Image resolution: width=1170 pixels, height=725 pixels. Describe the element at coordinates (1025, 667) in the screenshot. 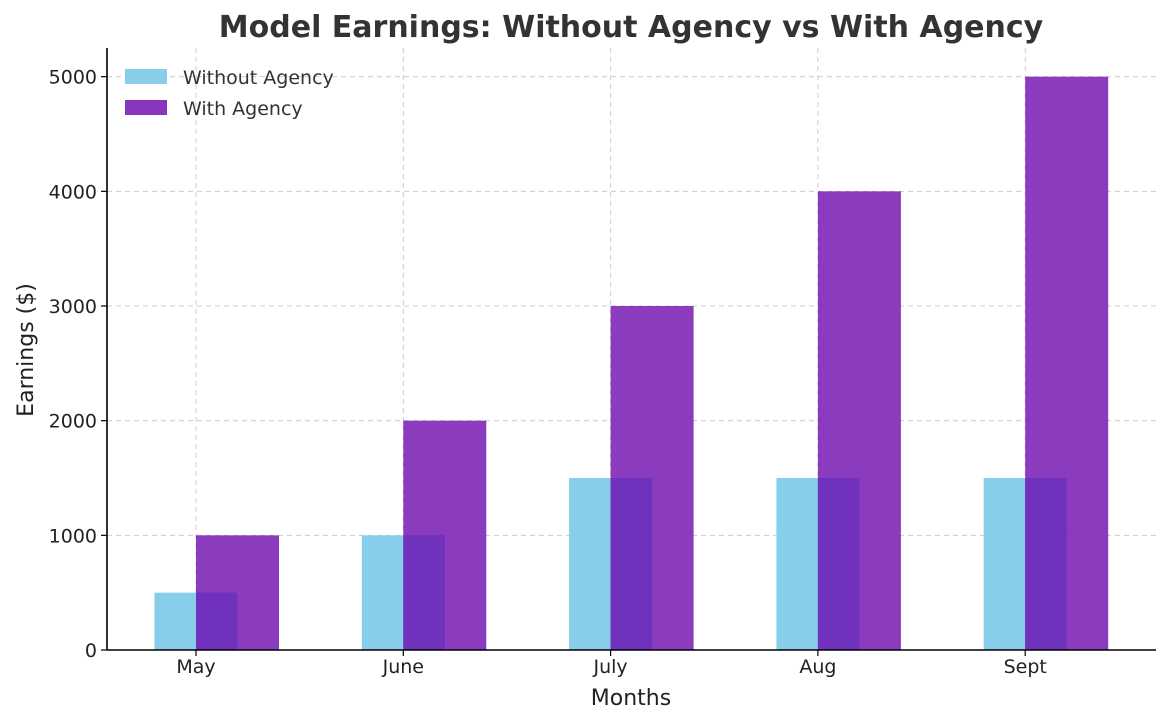

I see `x-tick-label: Sept` at that location.